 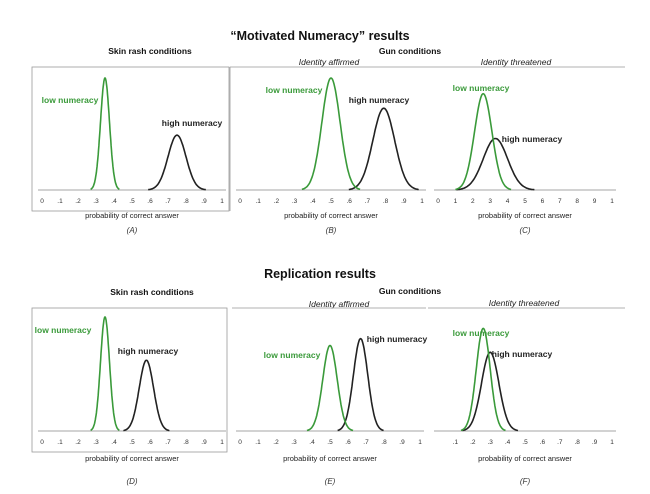 I want to click on frame-d, so click(x=129, y=380).